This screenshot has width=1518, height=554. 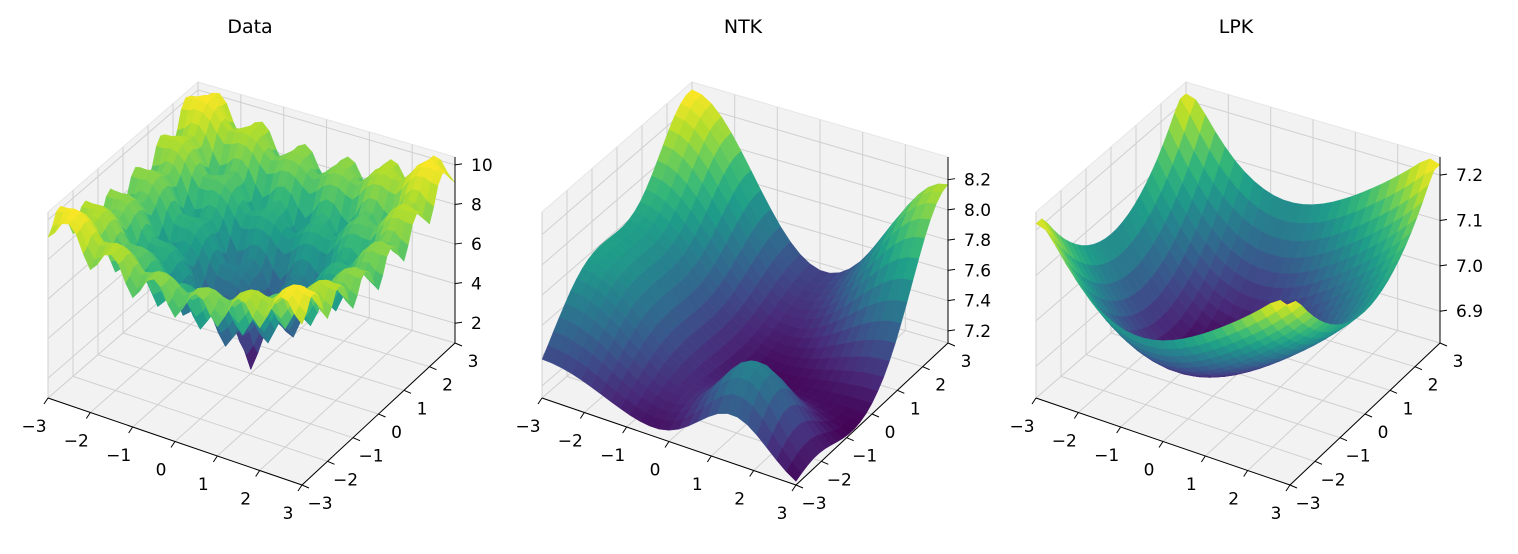 What do you see at coordinates (476, 285) in the screenshot?
I see `z-tick-label: 4` at bounding box center [476, 285].